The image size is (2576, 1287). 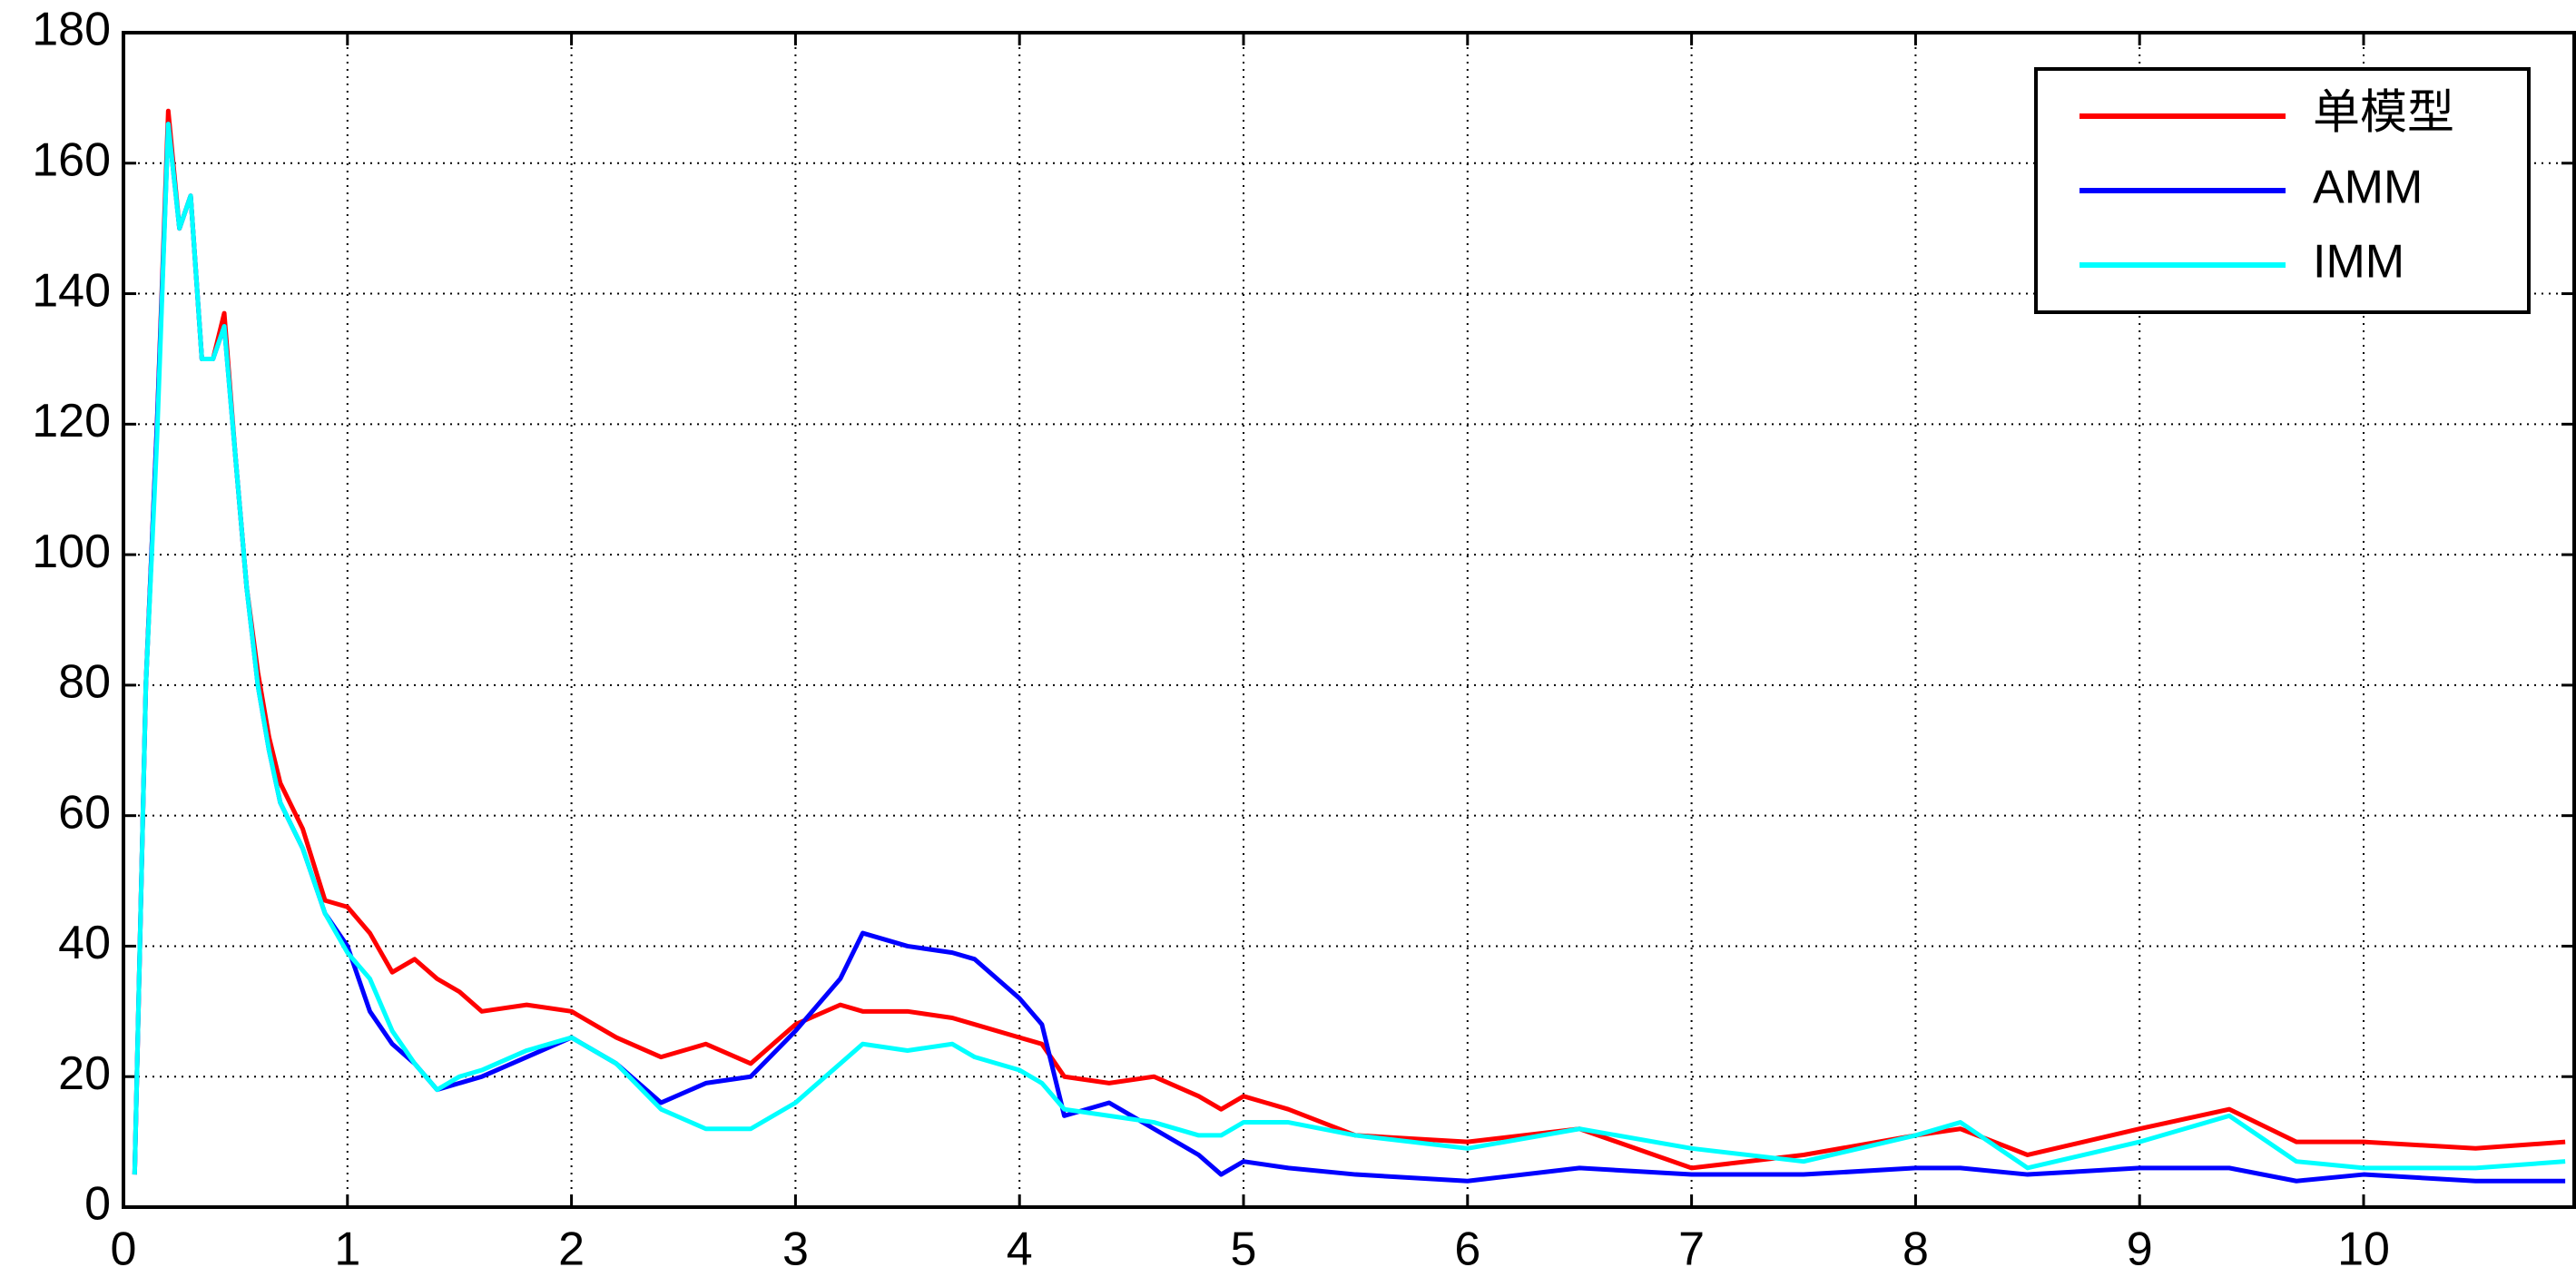 I want to click on x-tick-label: 2, so click(x=571, y=1249).